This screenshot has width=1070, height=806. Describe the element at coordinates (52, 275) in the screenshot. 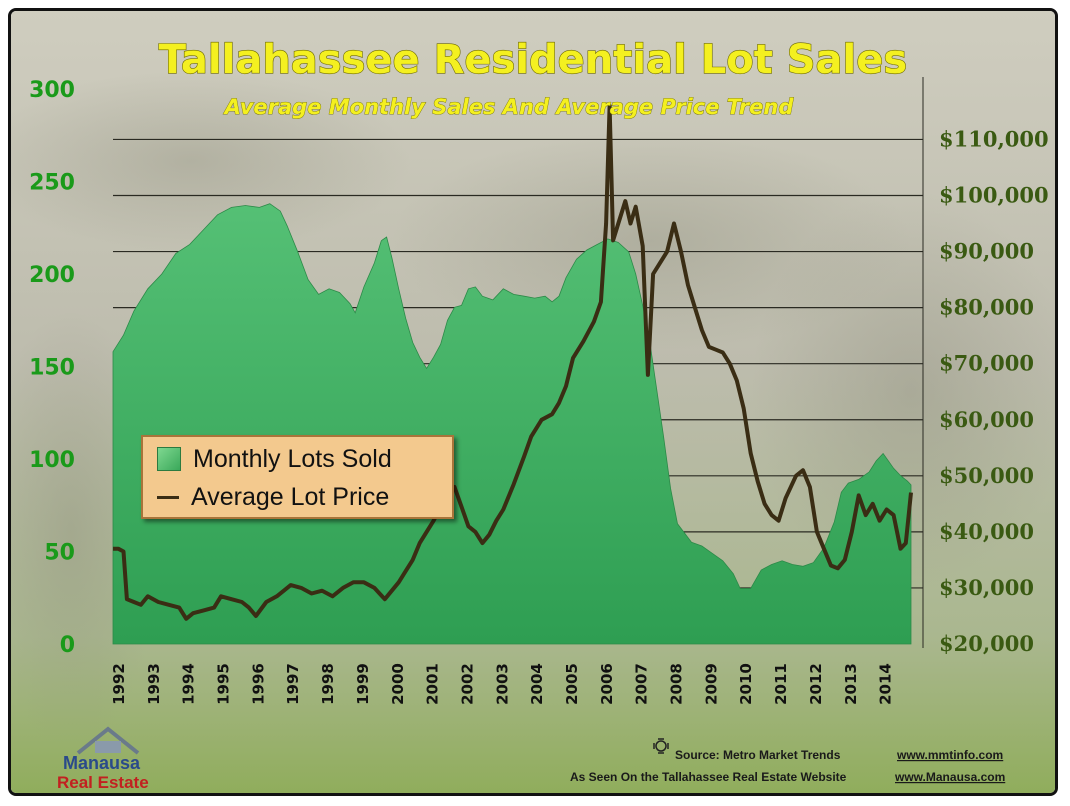

I see `y-tick-left-label: 200` at that location.